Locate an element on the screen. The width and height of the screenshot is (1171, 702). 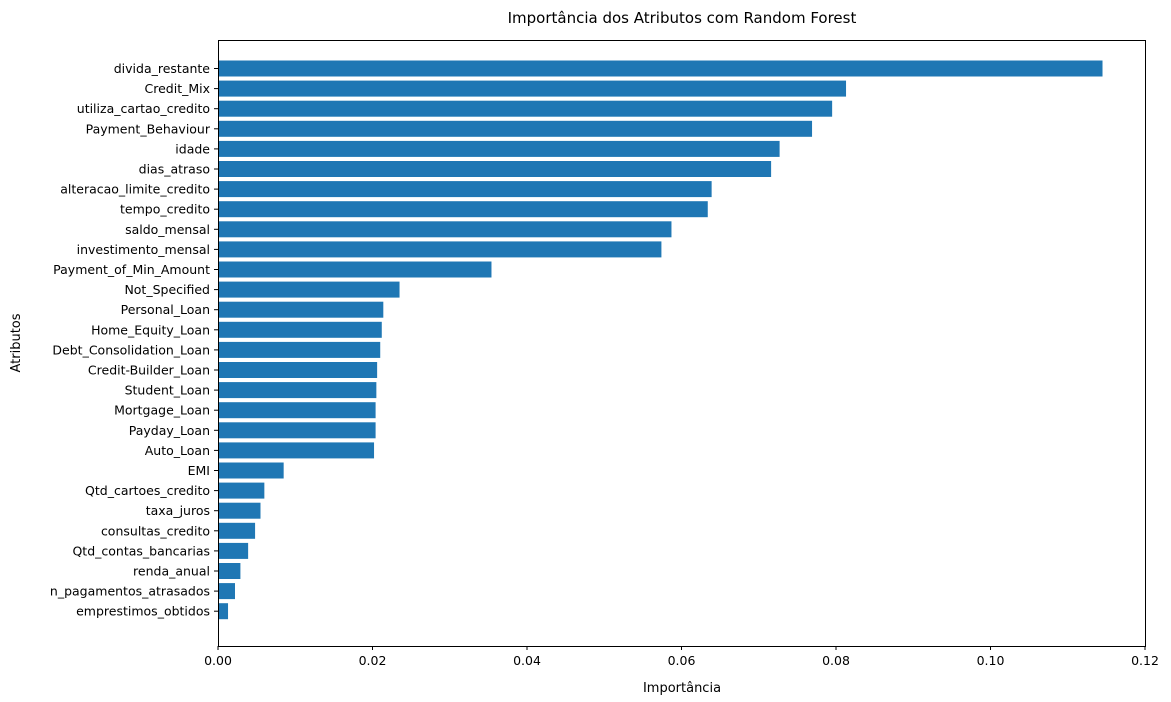
x-tick-label: 0.10 is located at coordinates (991, 660).